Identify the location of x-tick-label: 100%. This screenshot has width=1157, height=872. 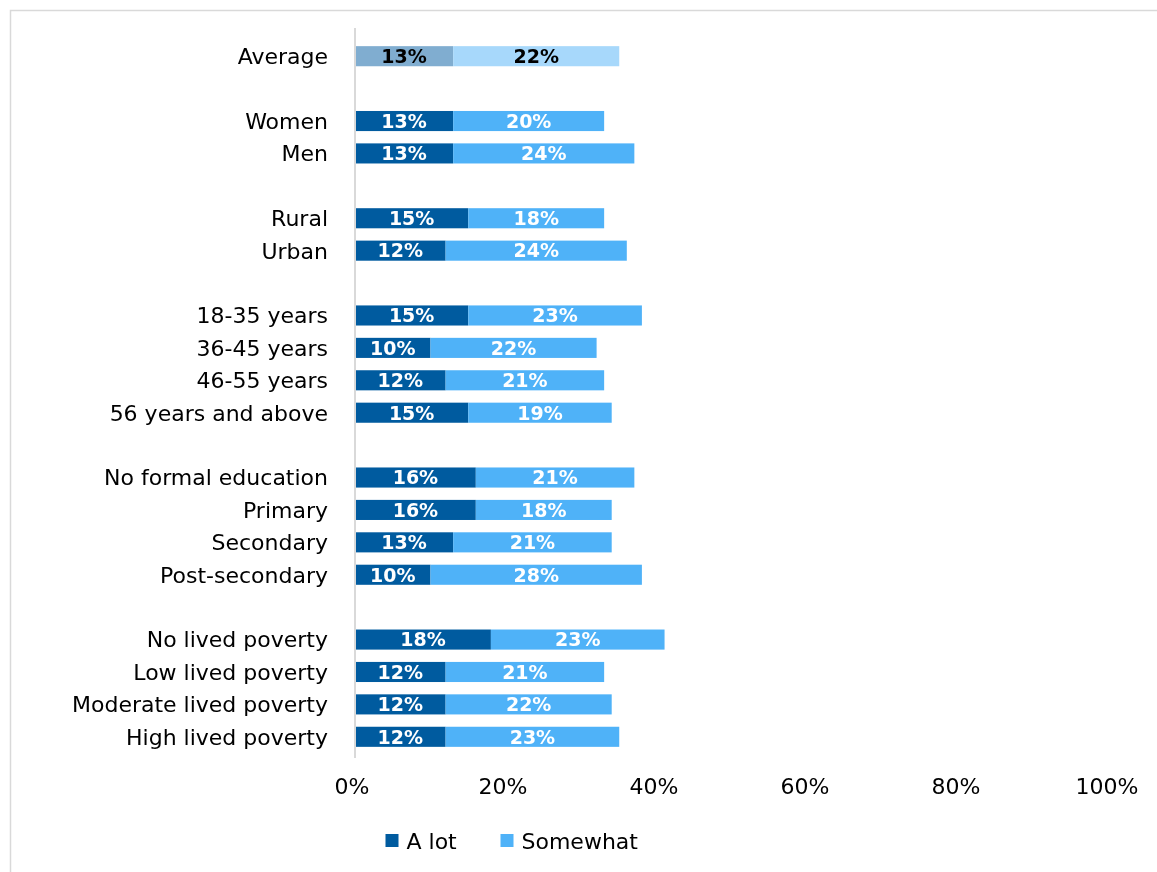
(1107, 786).